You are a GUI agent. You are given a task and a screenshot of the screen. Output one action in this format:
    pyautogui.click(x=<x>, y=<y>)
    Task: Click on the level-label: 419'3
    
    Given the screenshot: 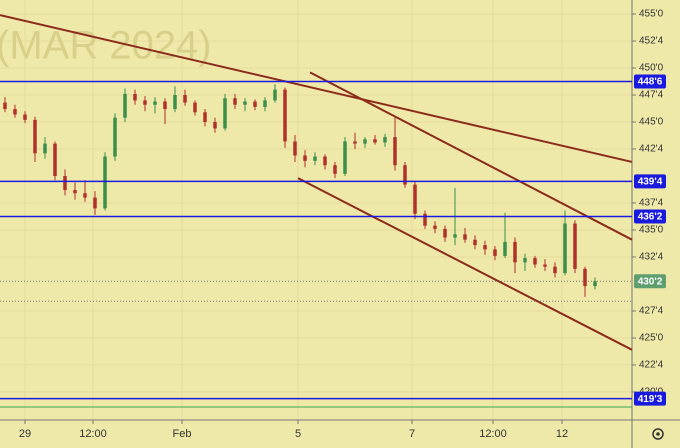 What is the action you would take?
    pyautogui.click(x=650, y=399)
    